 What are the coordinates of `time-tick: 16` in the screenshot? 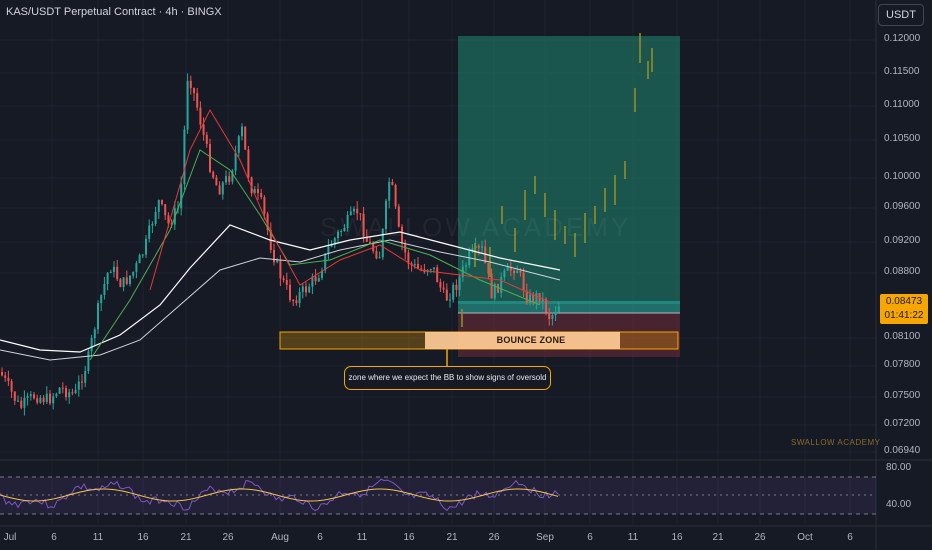 It's located at (143, 537).